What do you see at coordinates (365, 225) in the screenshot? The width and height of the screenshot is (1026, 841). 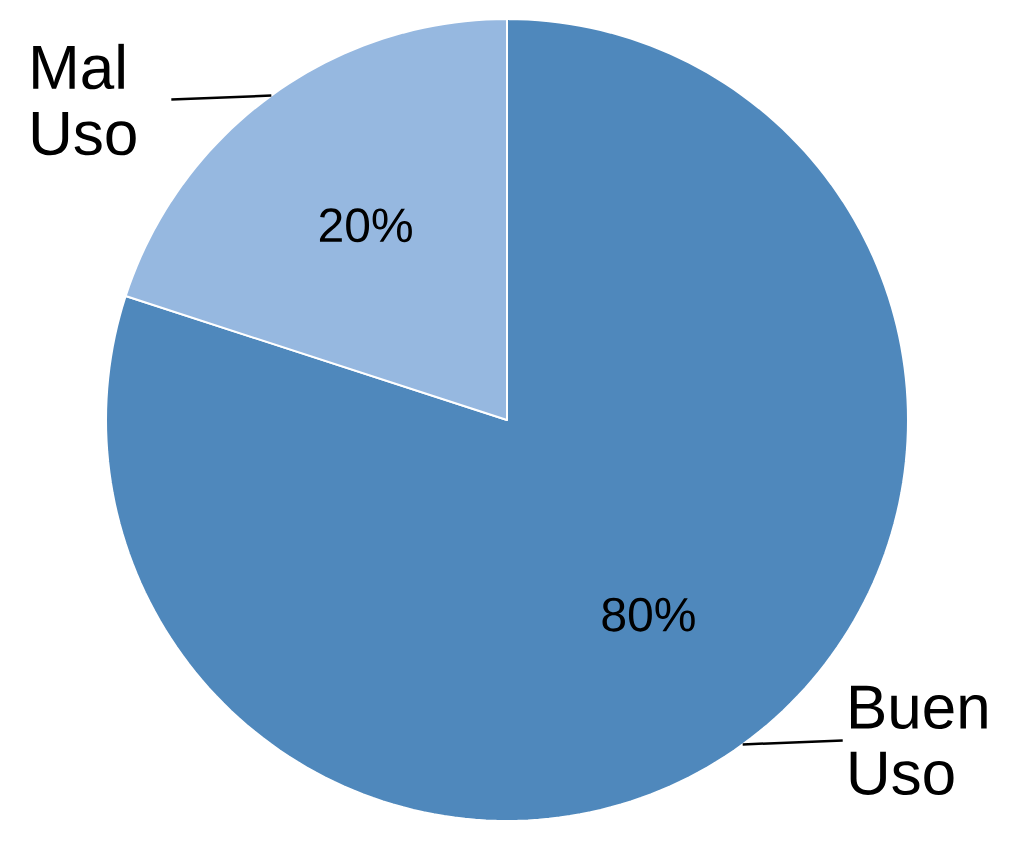 I see `data-label: 20%` at bounding box center [365, 225].